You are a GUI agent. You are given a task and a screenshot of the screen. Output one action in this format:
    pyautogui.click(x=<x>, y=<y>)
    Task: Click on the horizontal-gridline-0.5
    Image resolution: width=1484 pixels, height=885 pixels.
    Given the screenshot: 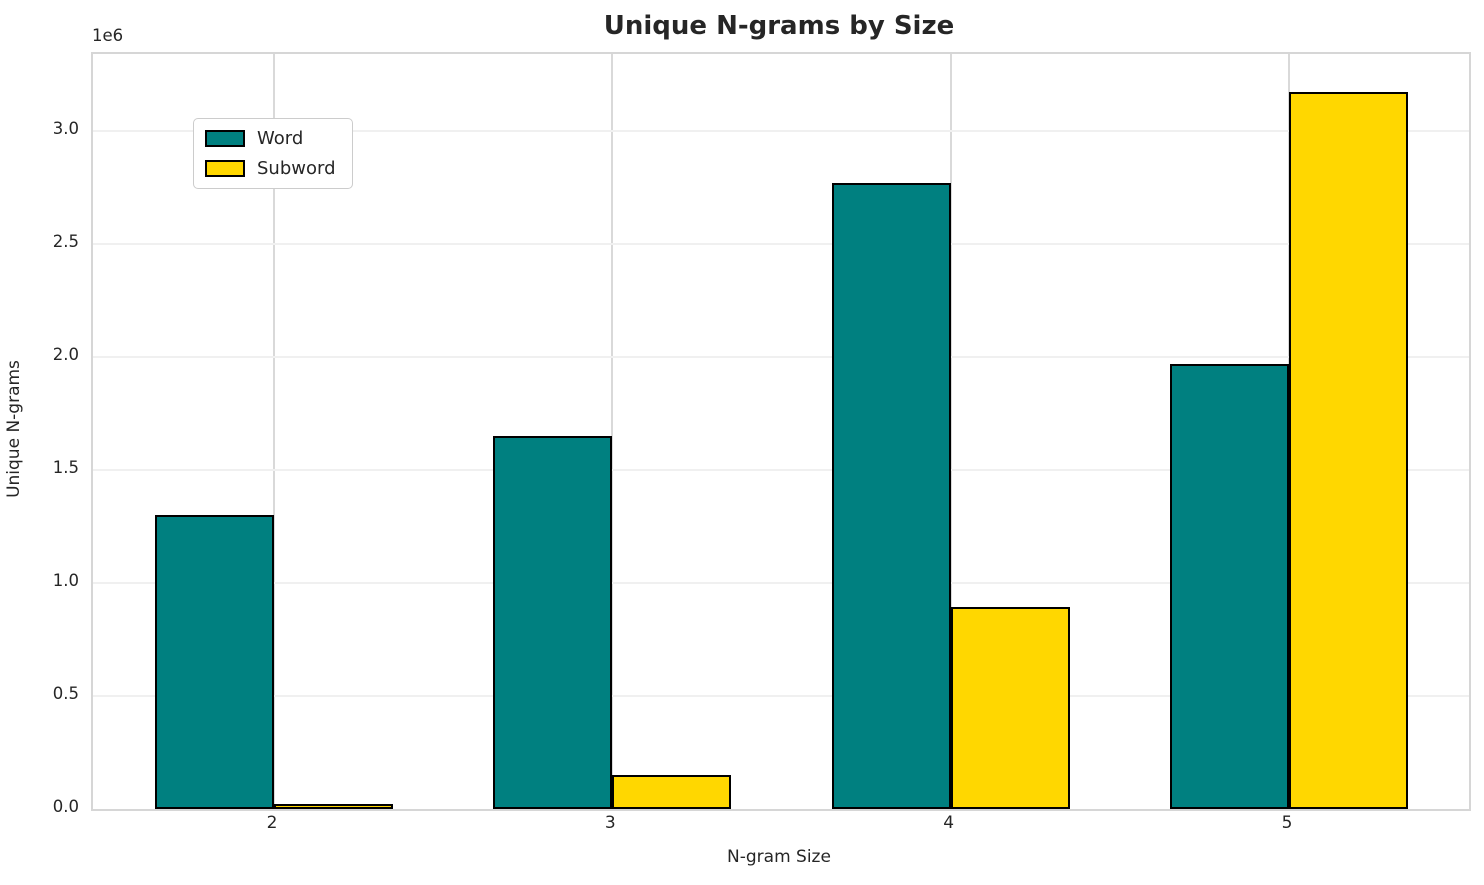 What is the action you would take?
    pyautogui.click(x=781, y=695)
    